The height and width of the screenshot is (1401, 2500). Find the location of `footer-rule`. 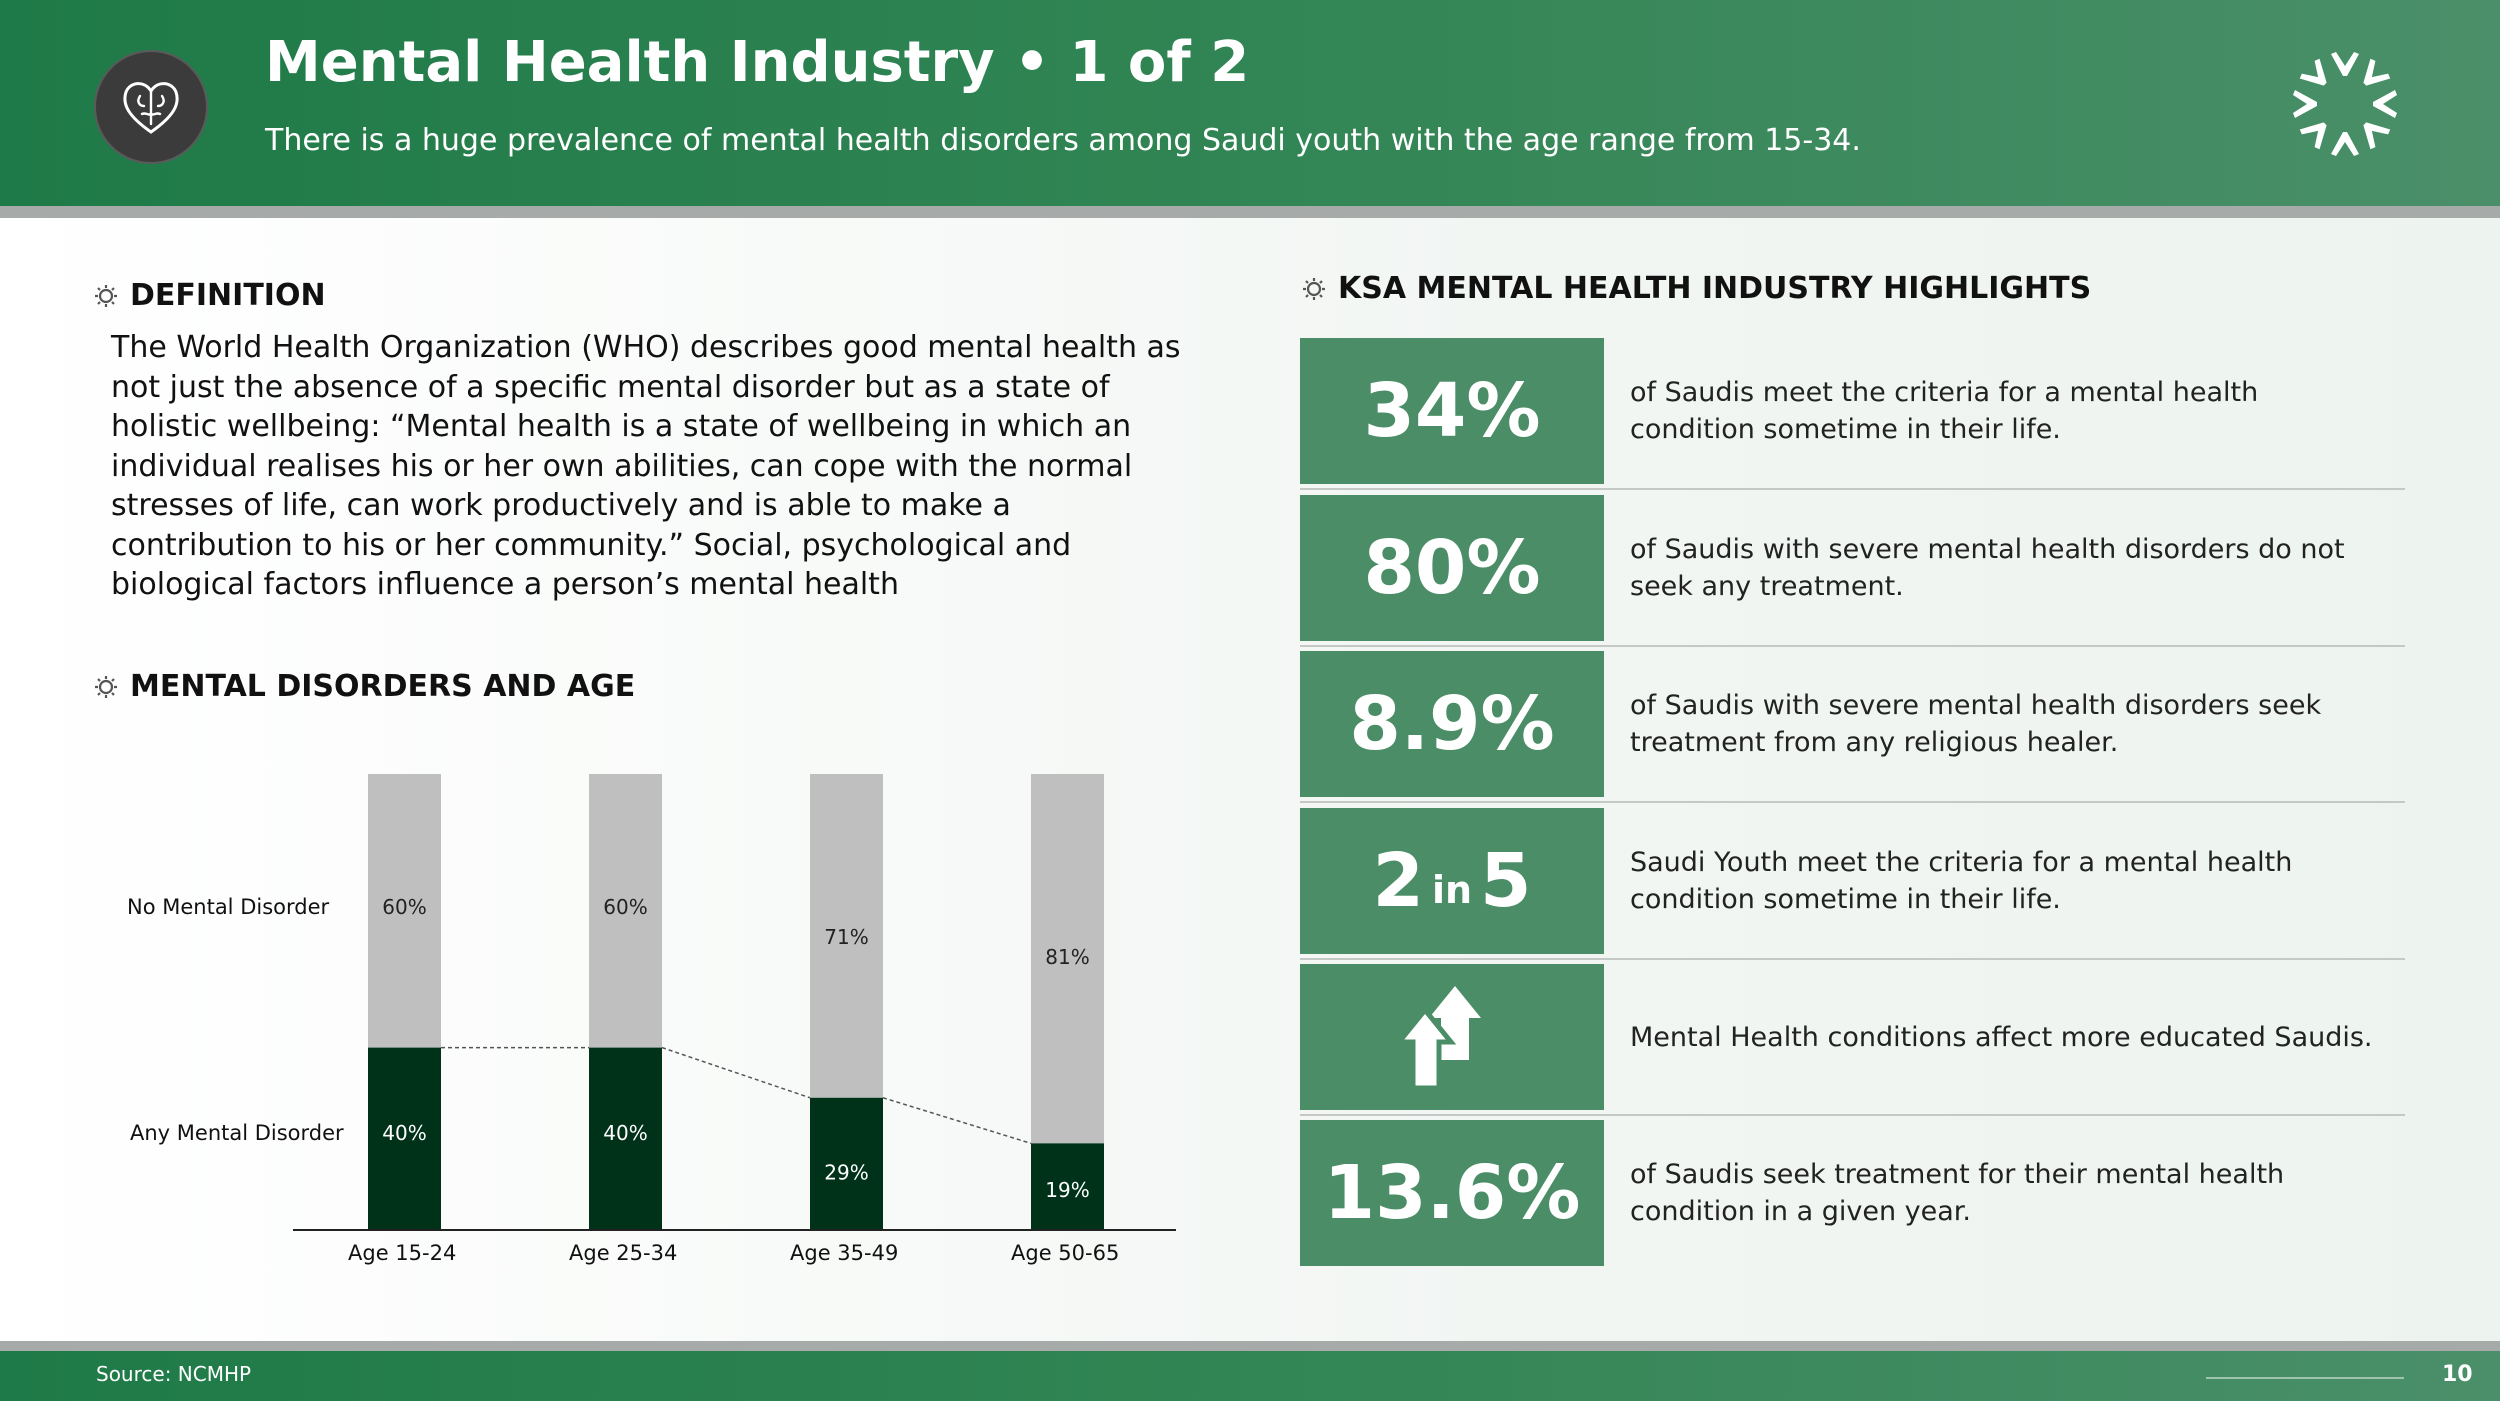

footer-rule is located at coordinates (2305, 1378).